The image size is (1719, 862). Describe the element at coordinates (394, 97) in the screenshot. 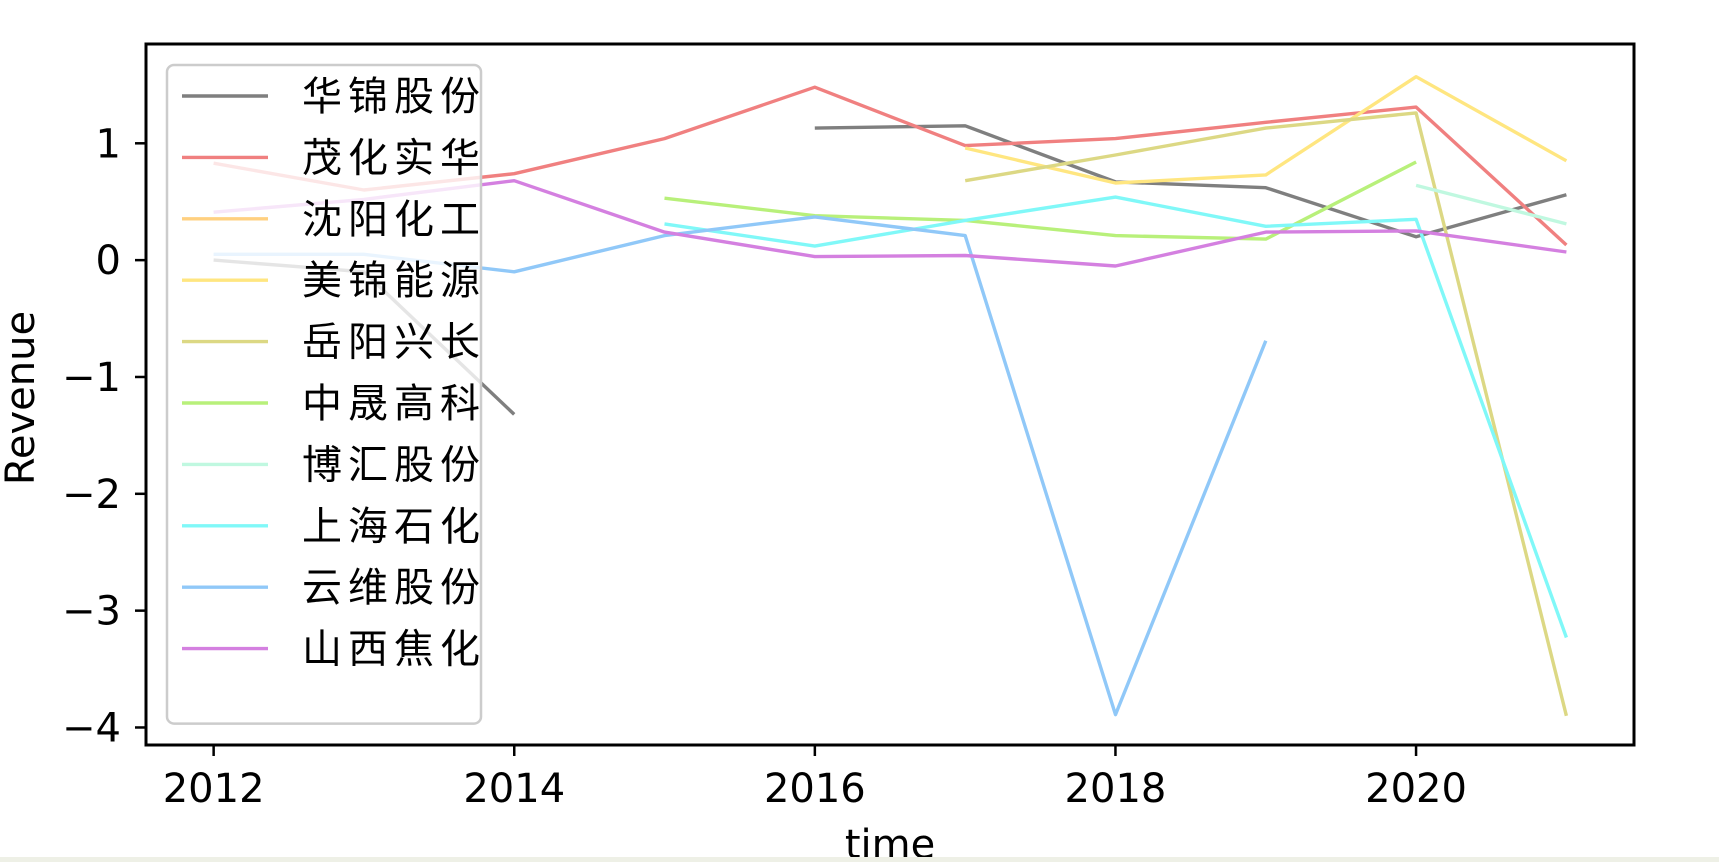

I see `legend-label: 华锦股份` at that location.